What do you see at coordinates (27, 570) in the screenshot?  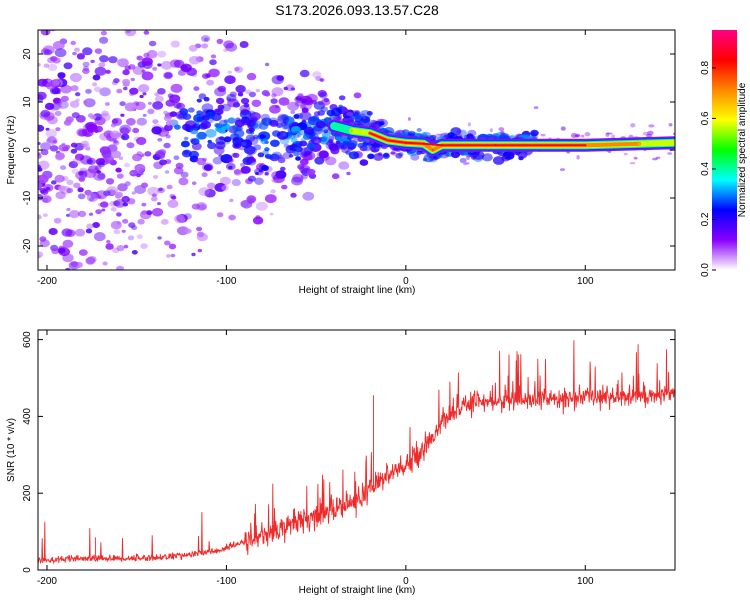 I see `snr-y-tick-label: 0` at bounding box center [27, 570].